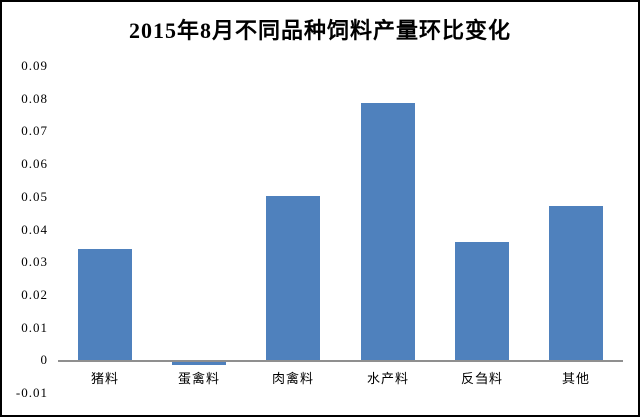 This screenshot has height=417, width=640. Describe the element at coordinates (319, 30) in the screenshot. I see `chart-title: 2015年8月不同品种饲料产量环比变化` at that location.